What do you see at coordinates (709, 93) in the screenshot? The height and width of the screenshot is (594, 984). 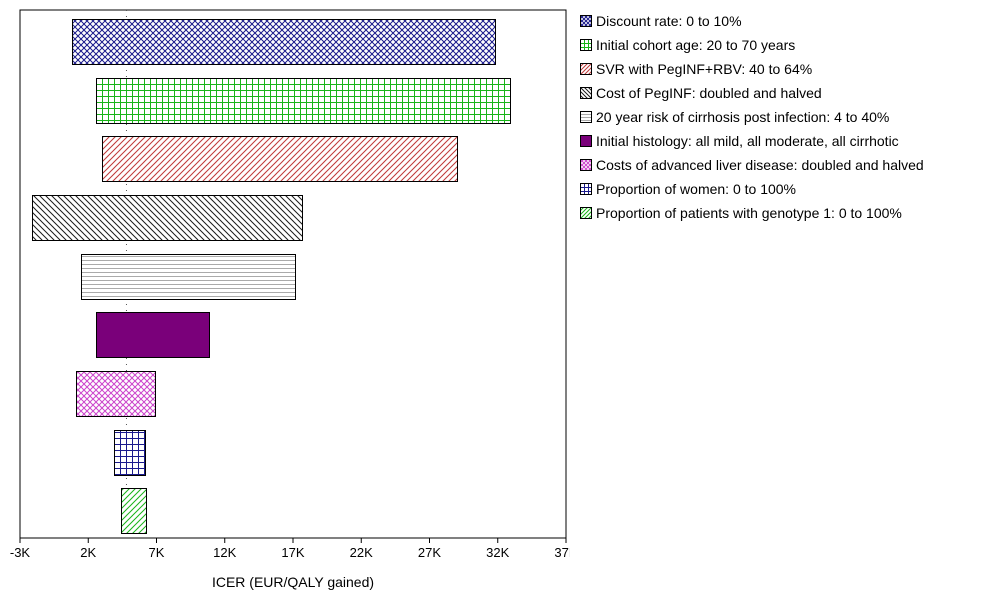 I see `legend-label: Cost of PegINF: doubled and halved` at bounding box center [709, 93].